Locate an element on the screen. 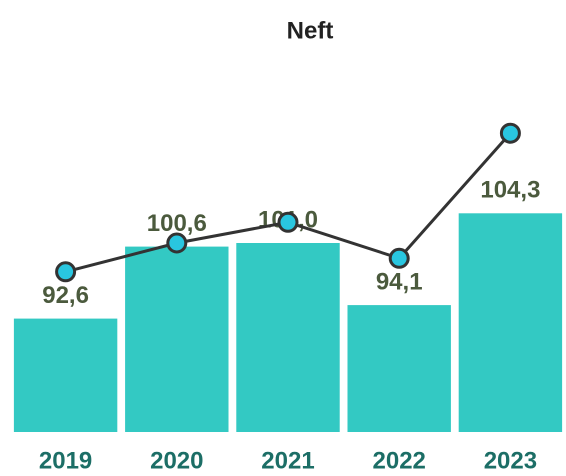  x-tick-label: 2021 is located at coordinates (287, 460).